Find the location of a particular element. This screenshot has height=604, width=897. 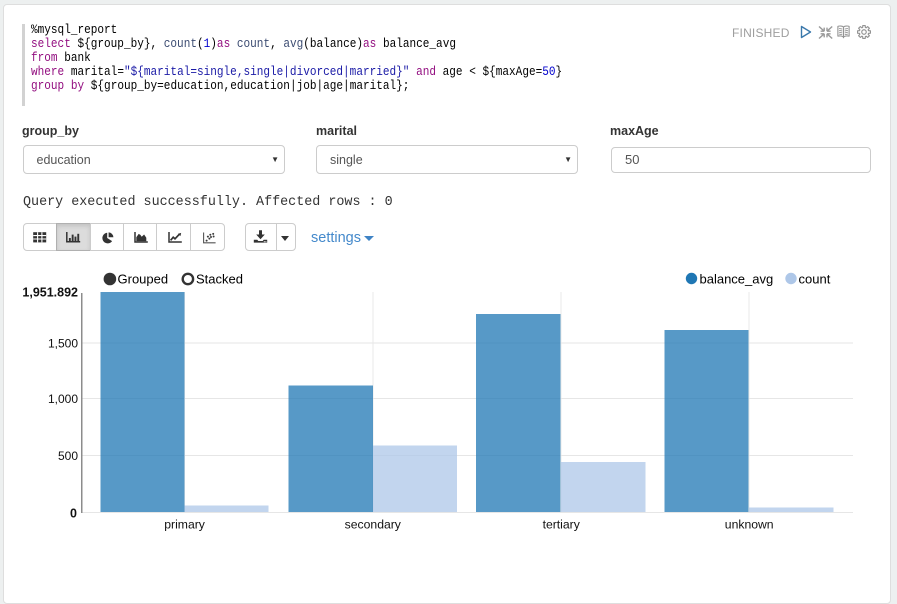

svg-text: 500 is located at coordinates (68, 456).